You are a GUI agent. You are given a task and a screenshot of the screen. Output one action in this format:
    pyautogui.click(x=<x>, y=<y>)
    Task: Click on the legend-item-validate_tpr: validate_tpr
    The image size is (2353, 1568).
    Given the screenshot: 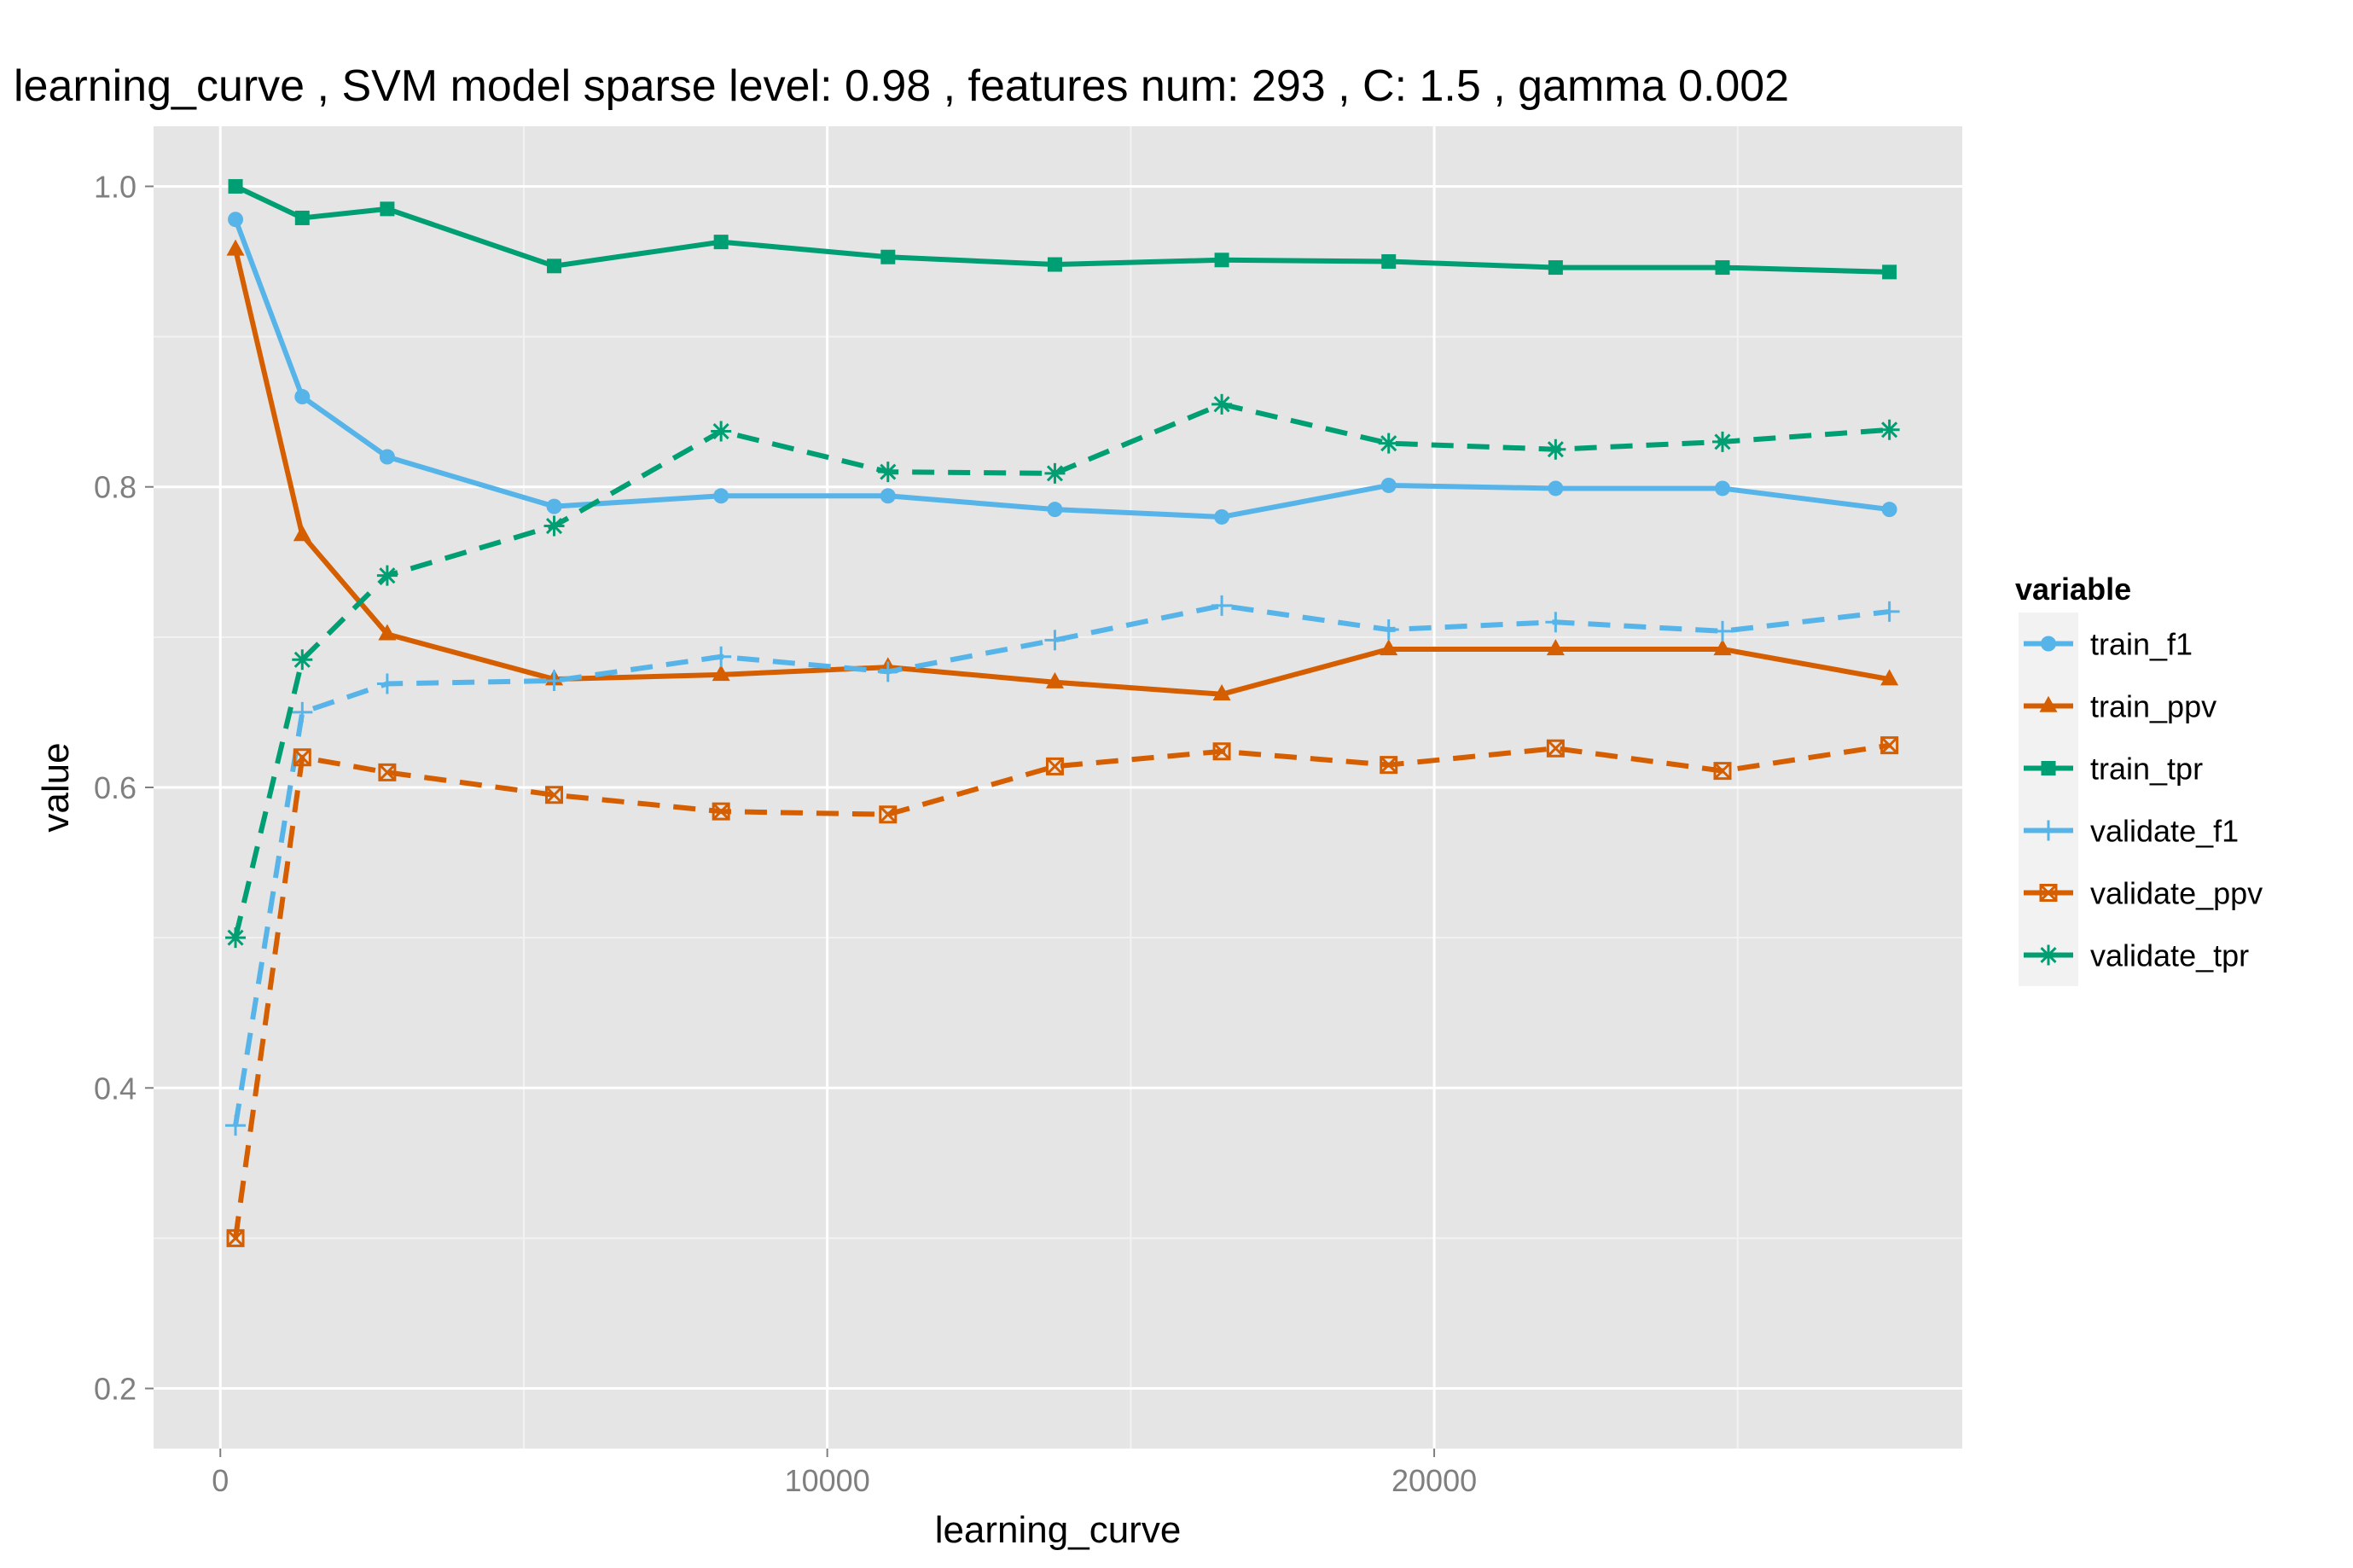 What is the action you would take?
    pyautogui.click(x=2136, y=955)
    